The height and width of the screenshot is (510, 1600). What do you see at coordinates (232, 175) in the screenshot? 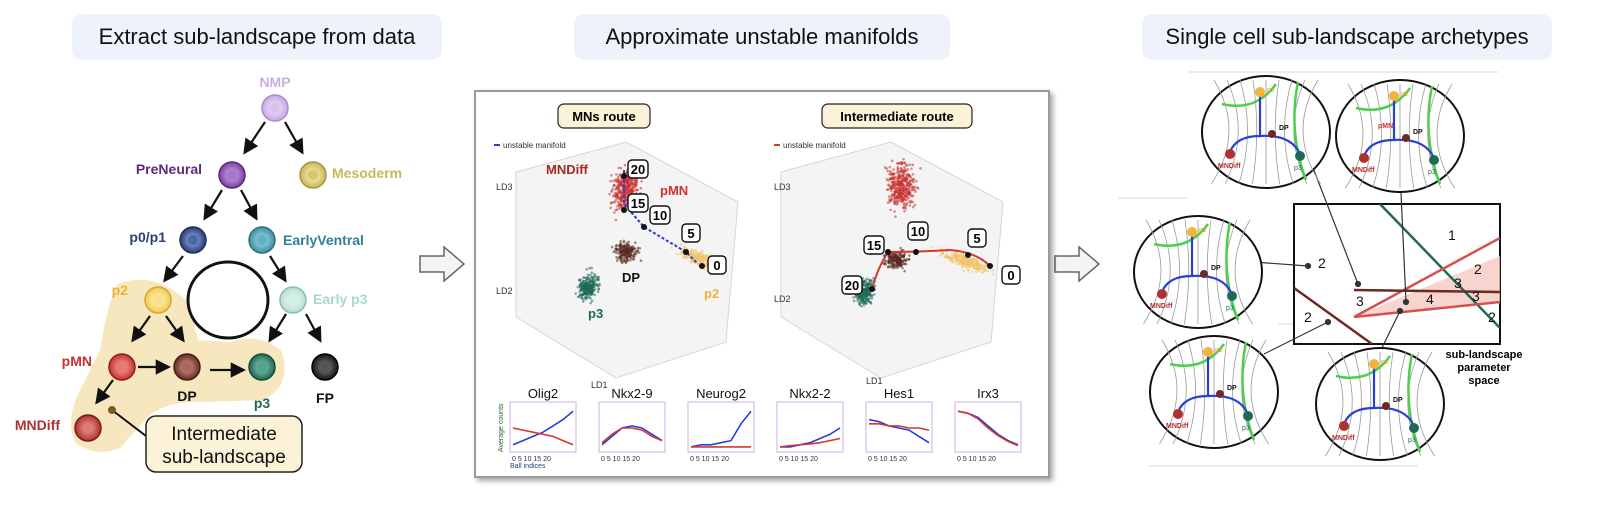
I see `cell-preneural` at bounding box center [232, 175].